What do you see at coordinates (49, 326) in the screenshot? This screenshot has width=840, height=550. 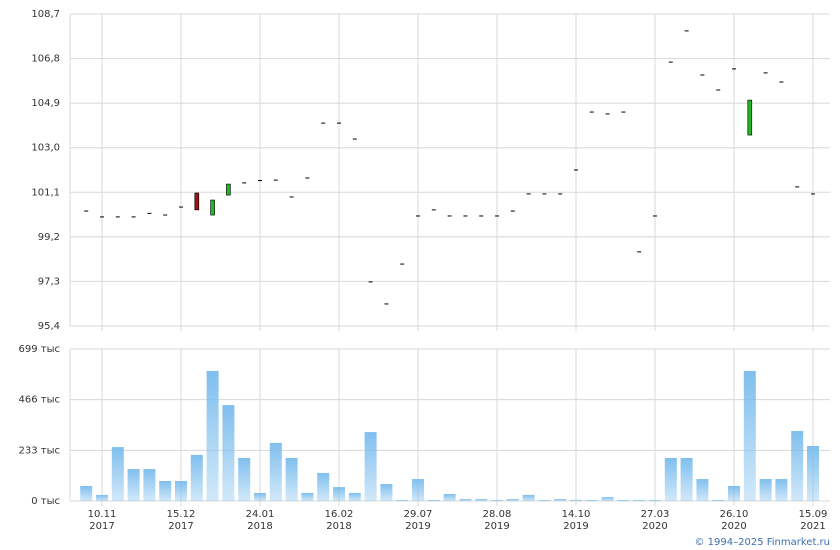 I see `y-tick-label: 95,4` at bounding box center [49, 326].